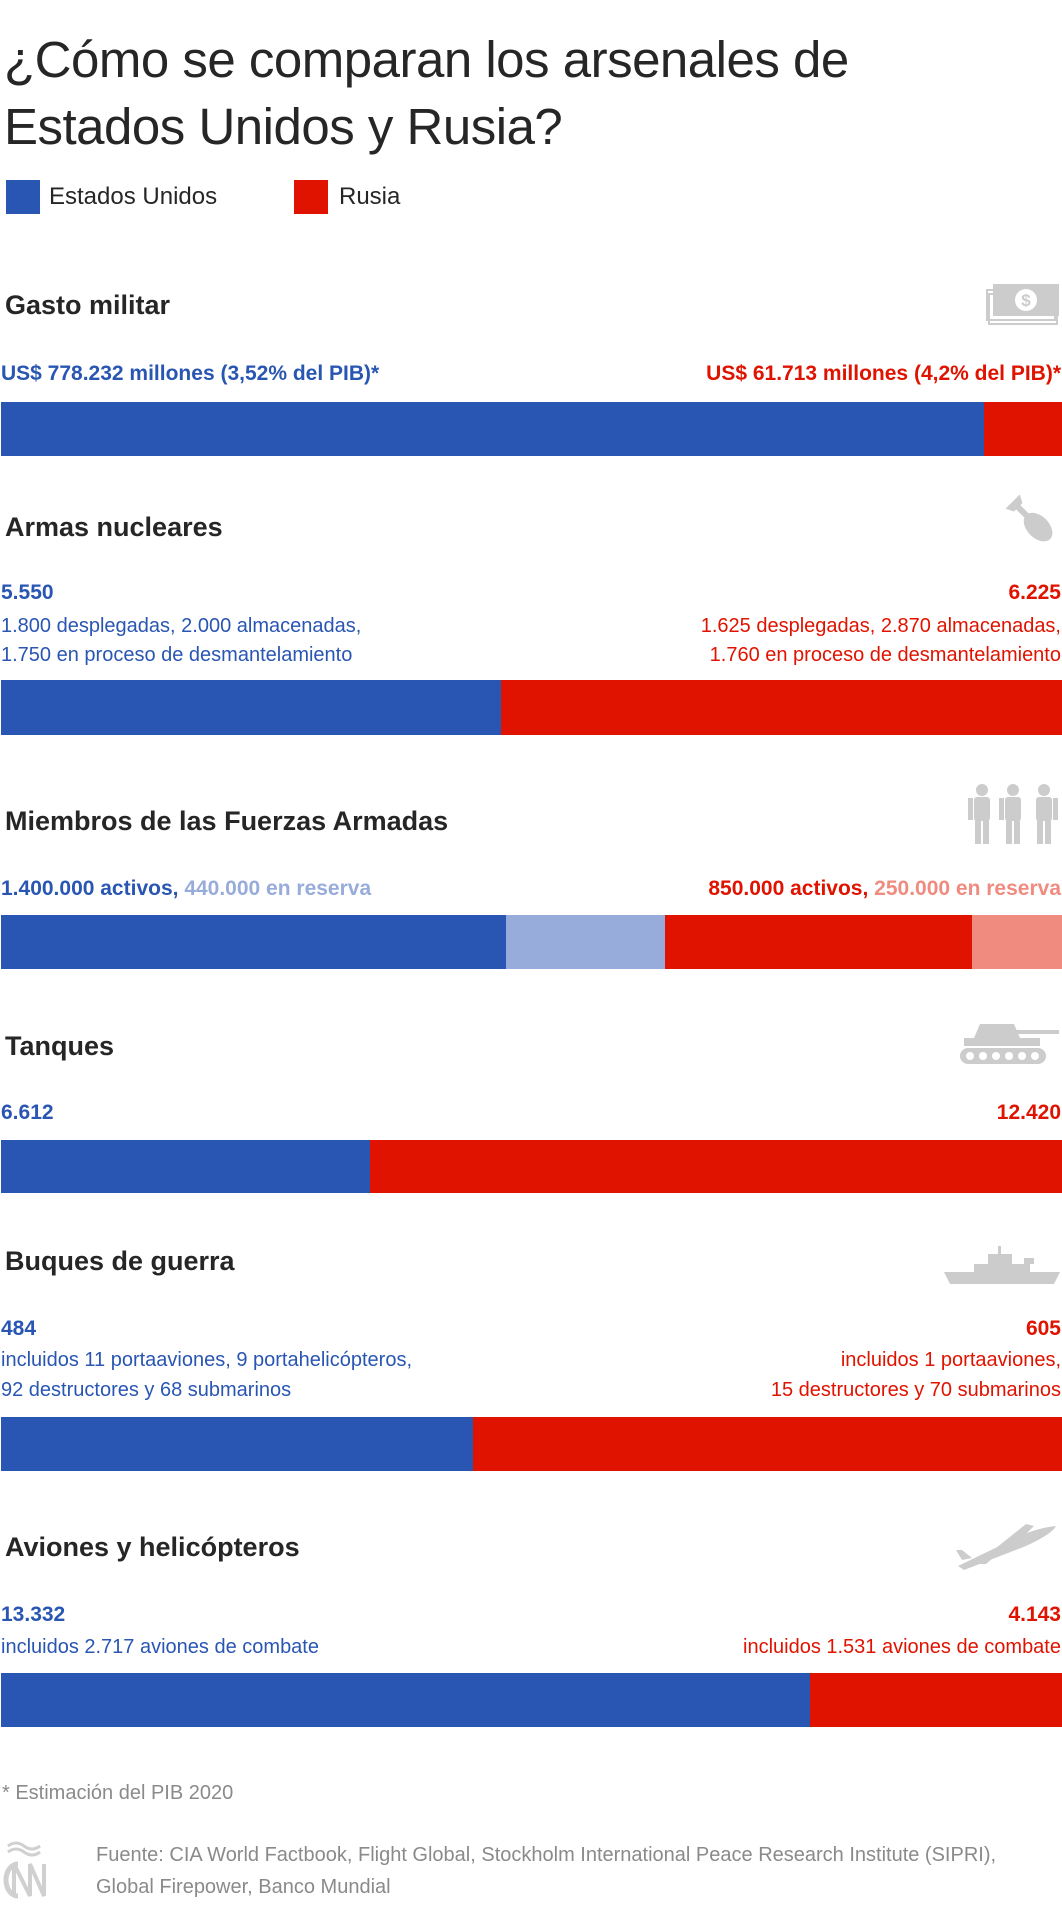 This screenshot has height=1920, width=1062. I want to click on ru-active-label: 850.000 activos,, so click(788, 888).